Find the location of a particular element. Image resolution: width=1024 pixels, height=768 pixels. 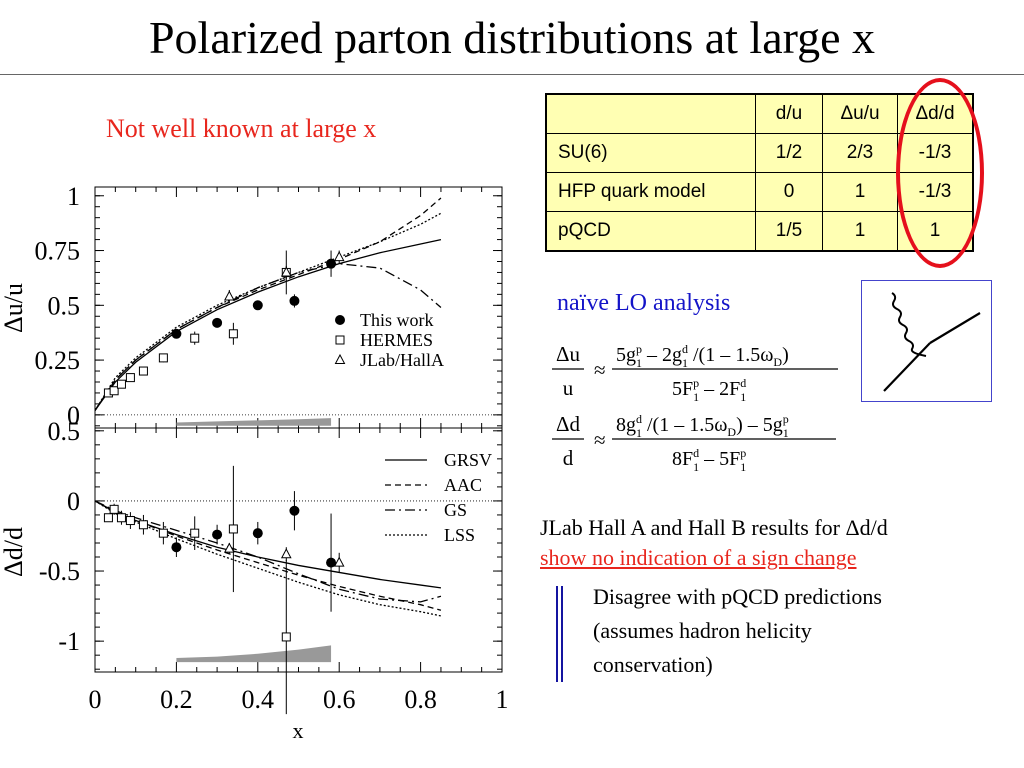

legend-curves: GRSV AAC GS LSS is located at coordinates (438, 497).